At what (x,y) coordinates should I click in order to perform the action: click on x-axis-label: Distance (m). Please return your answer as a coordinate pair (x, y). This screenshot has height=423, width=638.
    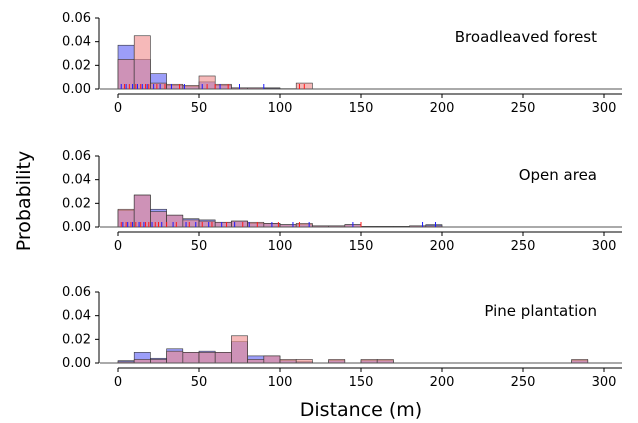
    Looking at the image, I should click on (361, 410).